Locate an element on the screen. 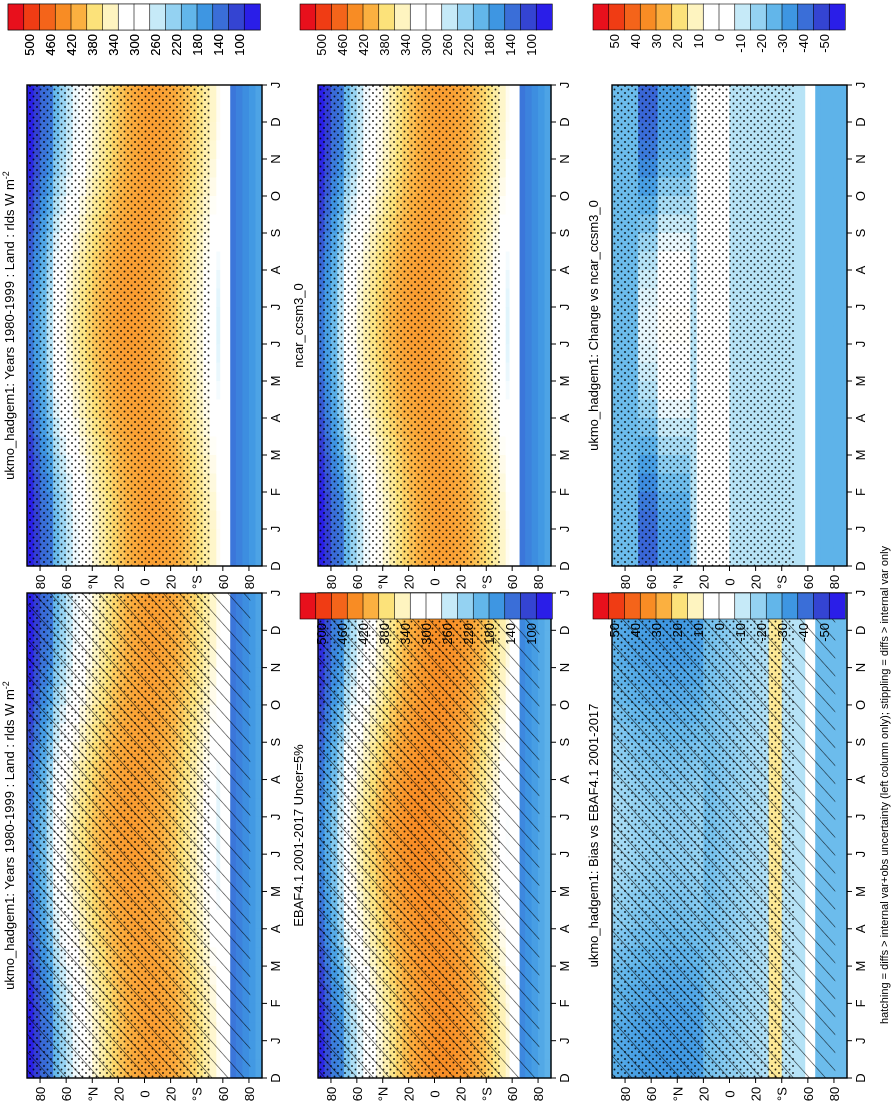 The height and width of the screenshot is (1102, 895). colorbar-label: 380 is located at coordinates (384, 45).